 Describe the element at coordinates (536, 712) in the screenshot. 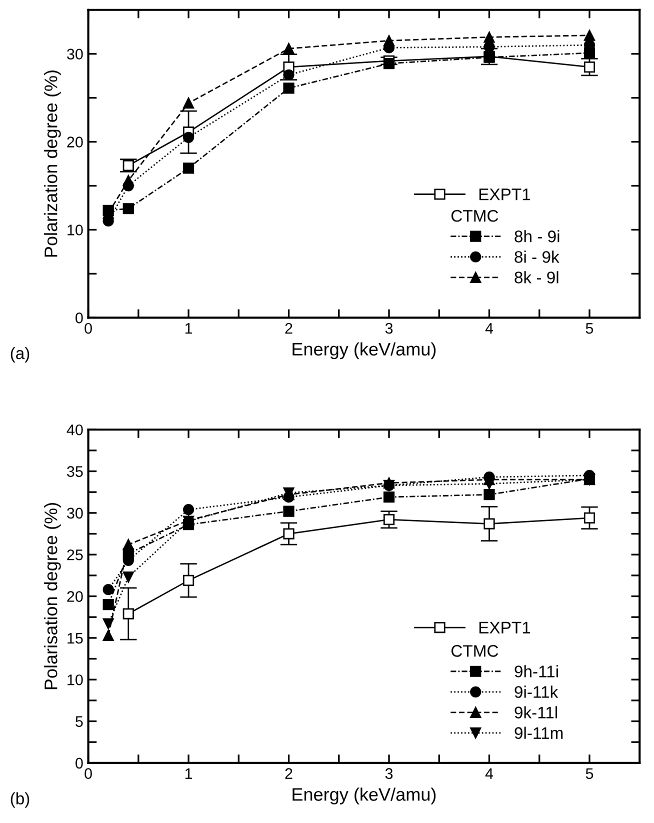

I see `legend-label: 9k-11l` at that location.